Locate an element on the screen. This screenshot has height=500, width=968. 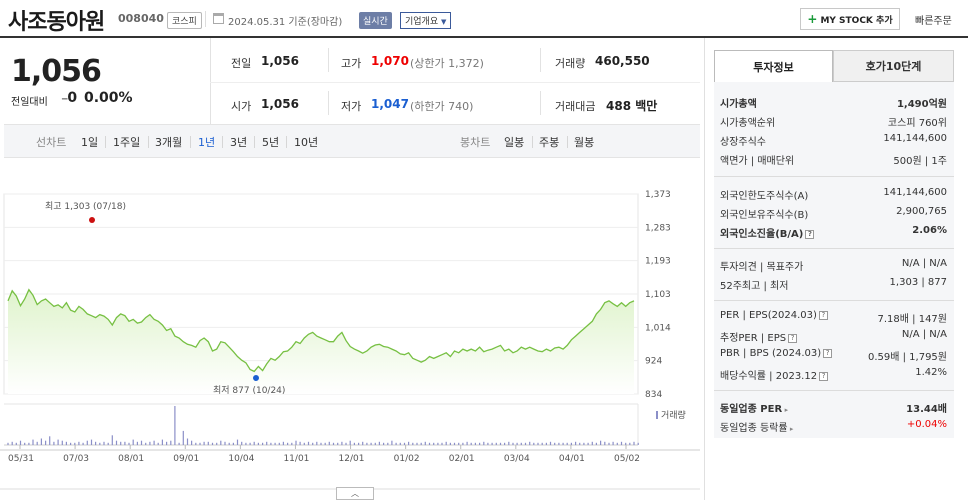
info-row-label: 시가총액 is located at coordinates (738, 102).